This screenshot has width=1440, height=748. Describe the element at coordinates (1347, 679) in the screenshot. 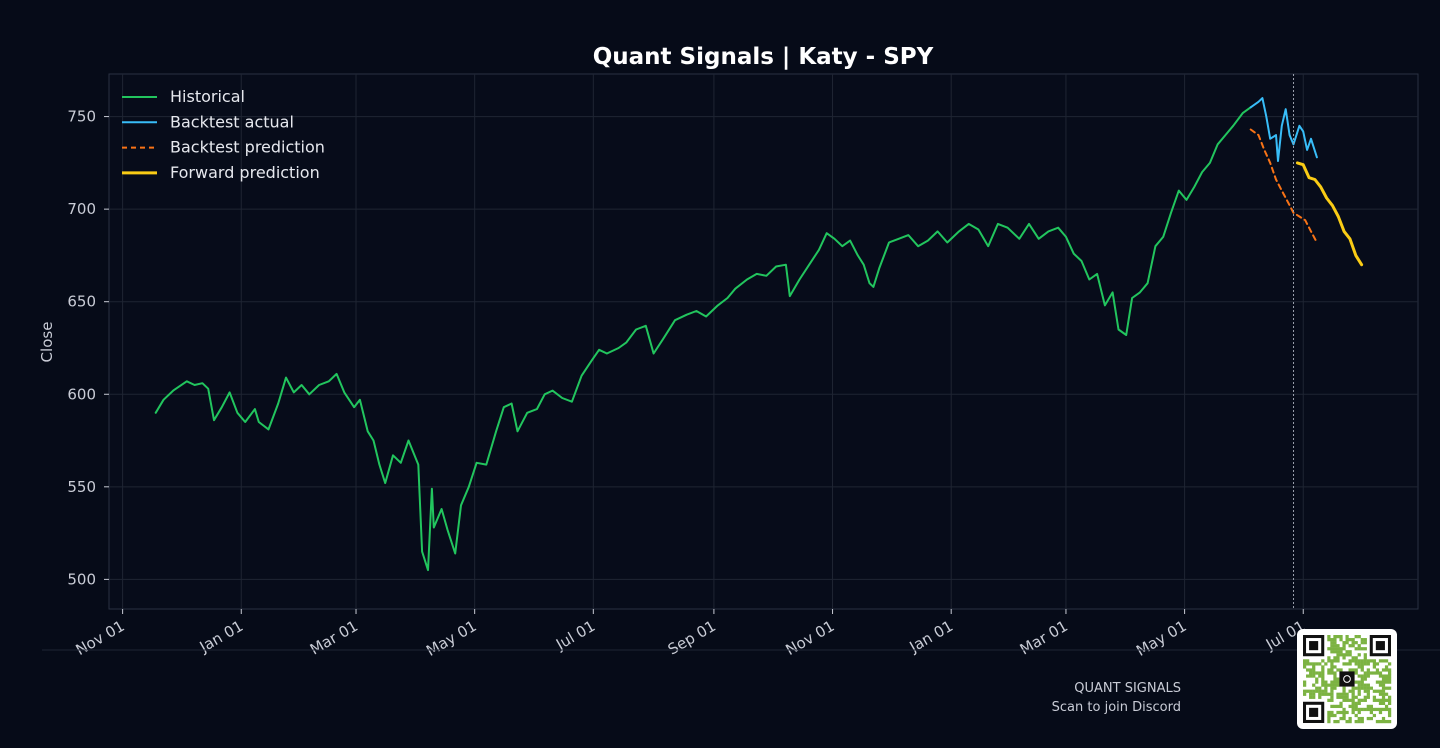

I see `qr-code-icon` at that location.